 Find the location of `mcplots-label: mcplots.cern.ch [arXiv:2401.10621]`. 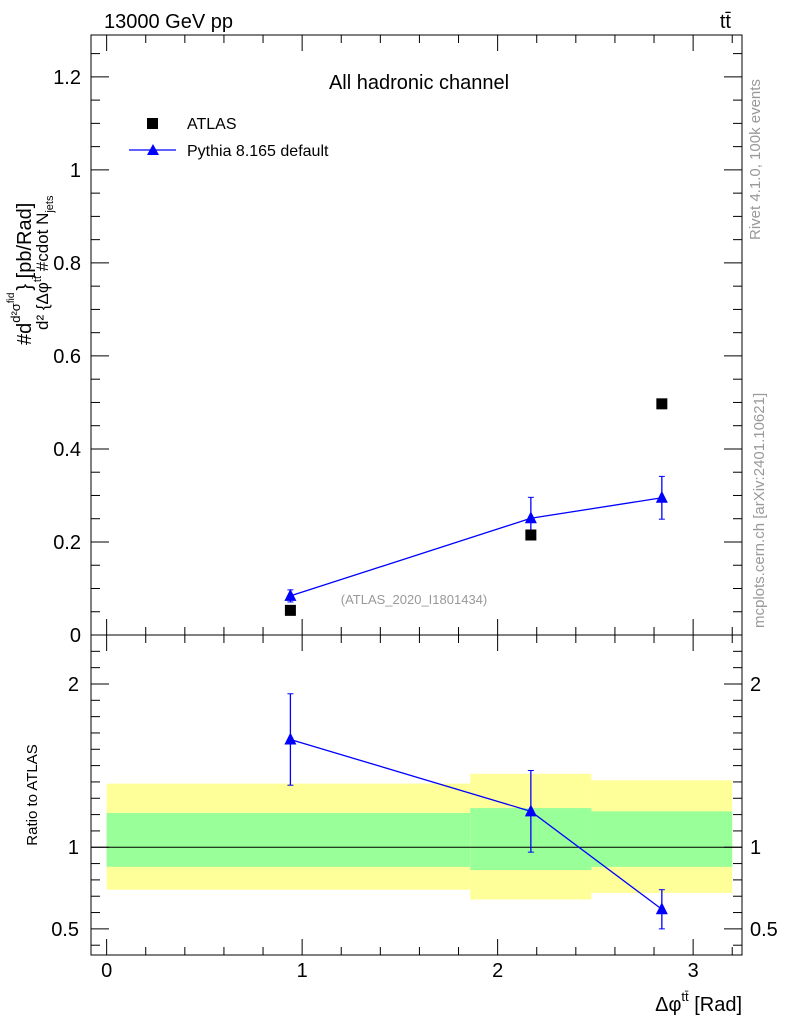

mcplots-label: mcplots.cern.ch [arXiv:2401.10621] is located at coordinates (759, 510).